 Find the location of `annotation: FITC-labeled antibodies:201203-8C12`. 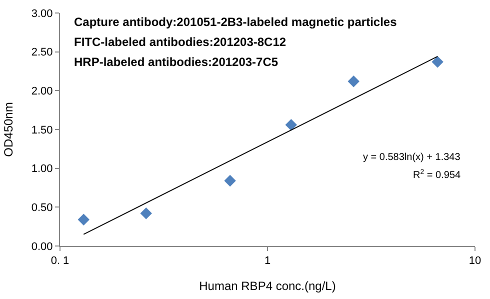

annotation: FITC-labeled antibodies:201203-8C12 is located at coordinates (180, 42).